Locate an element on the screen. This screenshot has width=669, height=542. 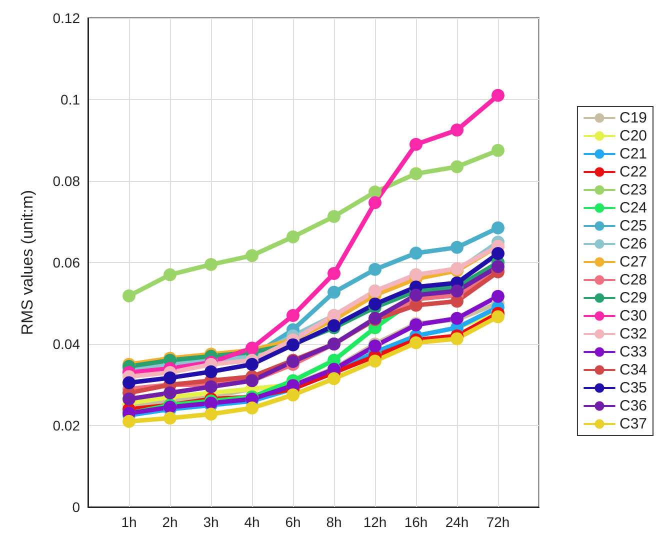
x-tick-label: 4h is located at coordinates (252, 522).